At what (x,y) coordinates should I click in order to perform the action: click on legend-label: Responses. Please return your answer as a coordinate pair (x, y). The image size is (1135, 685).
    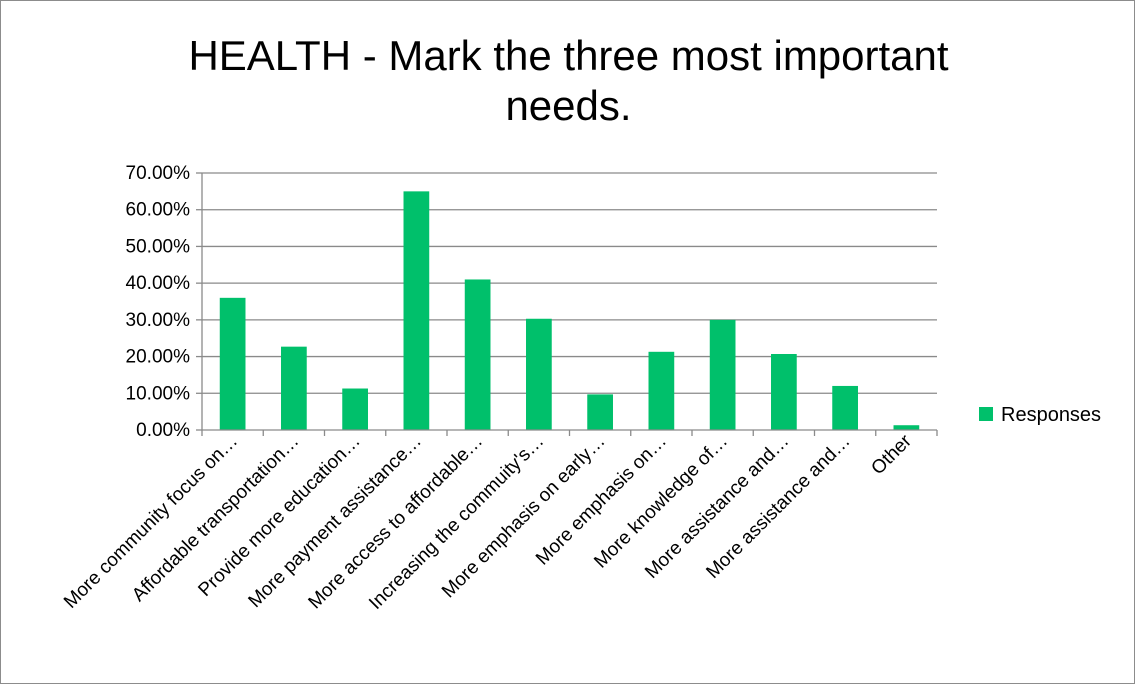
    Looking at the image, I should click on (1051, 415).